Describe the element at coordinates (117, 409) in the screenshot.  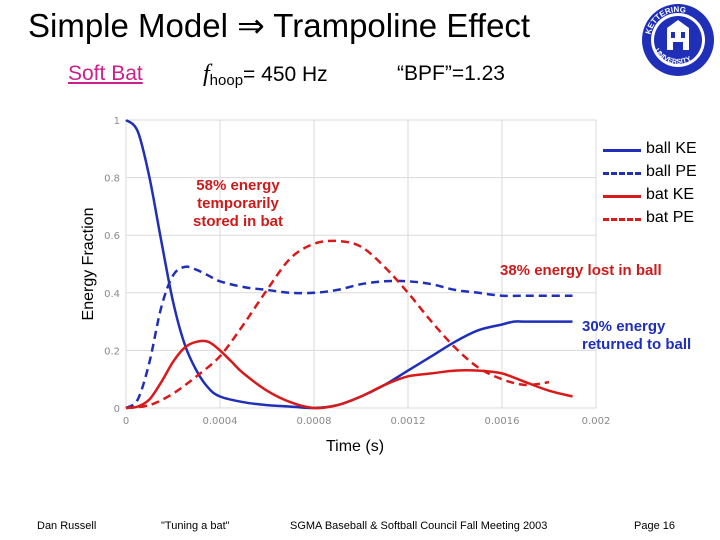
I see `y-tick-label: 0` at that location.